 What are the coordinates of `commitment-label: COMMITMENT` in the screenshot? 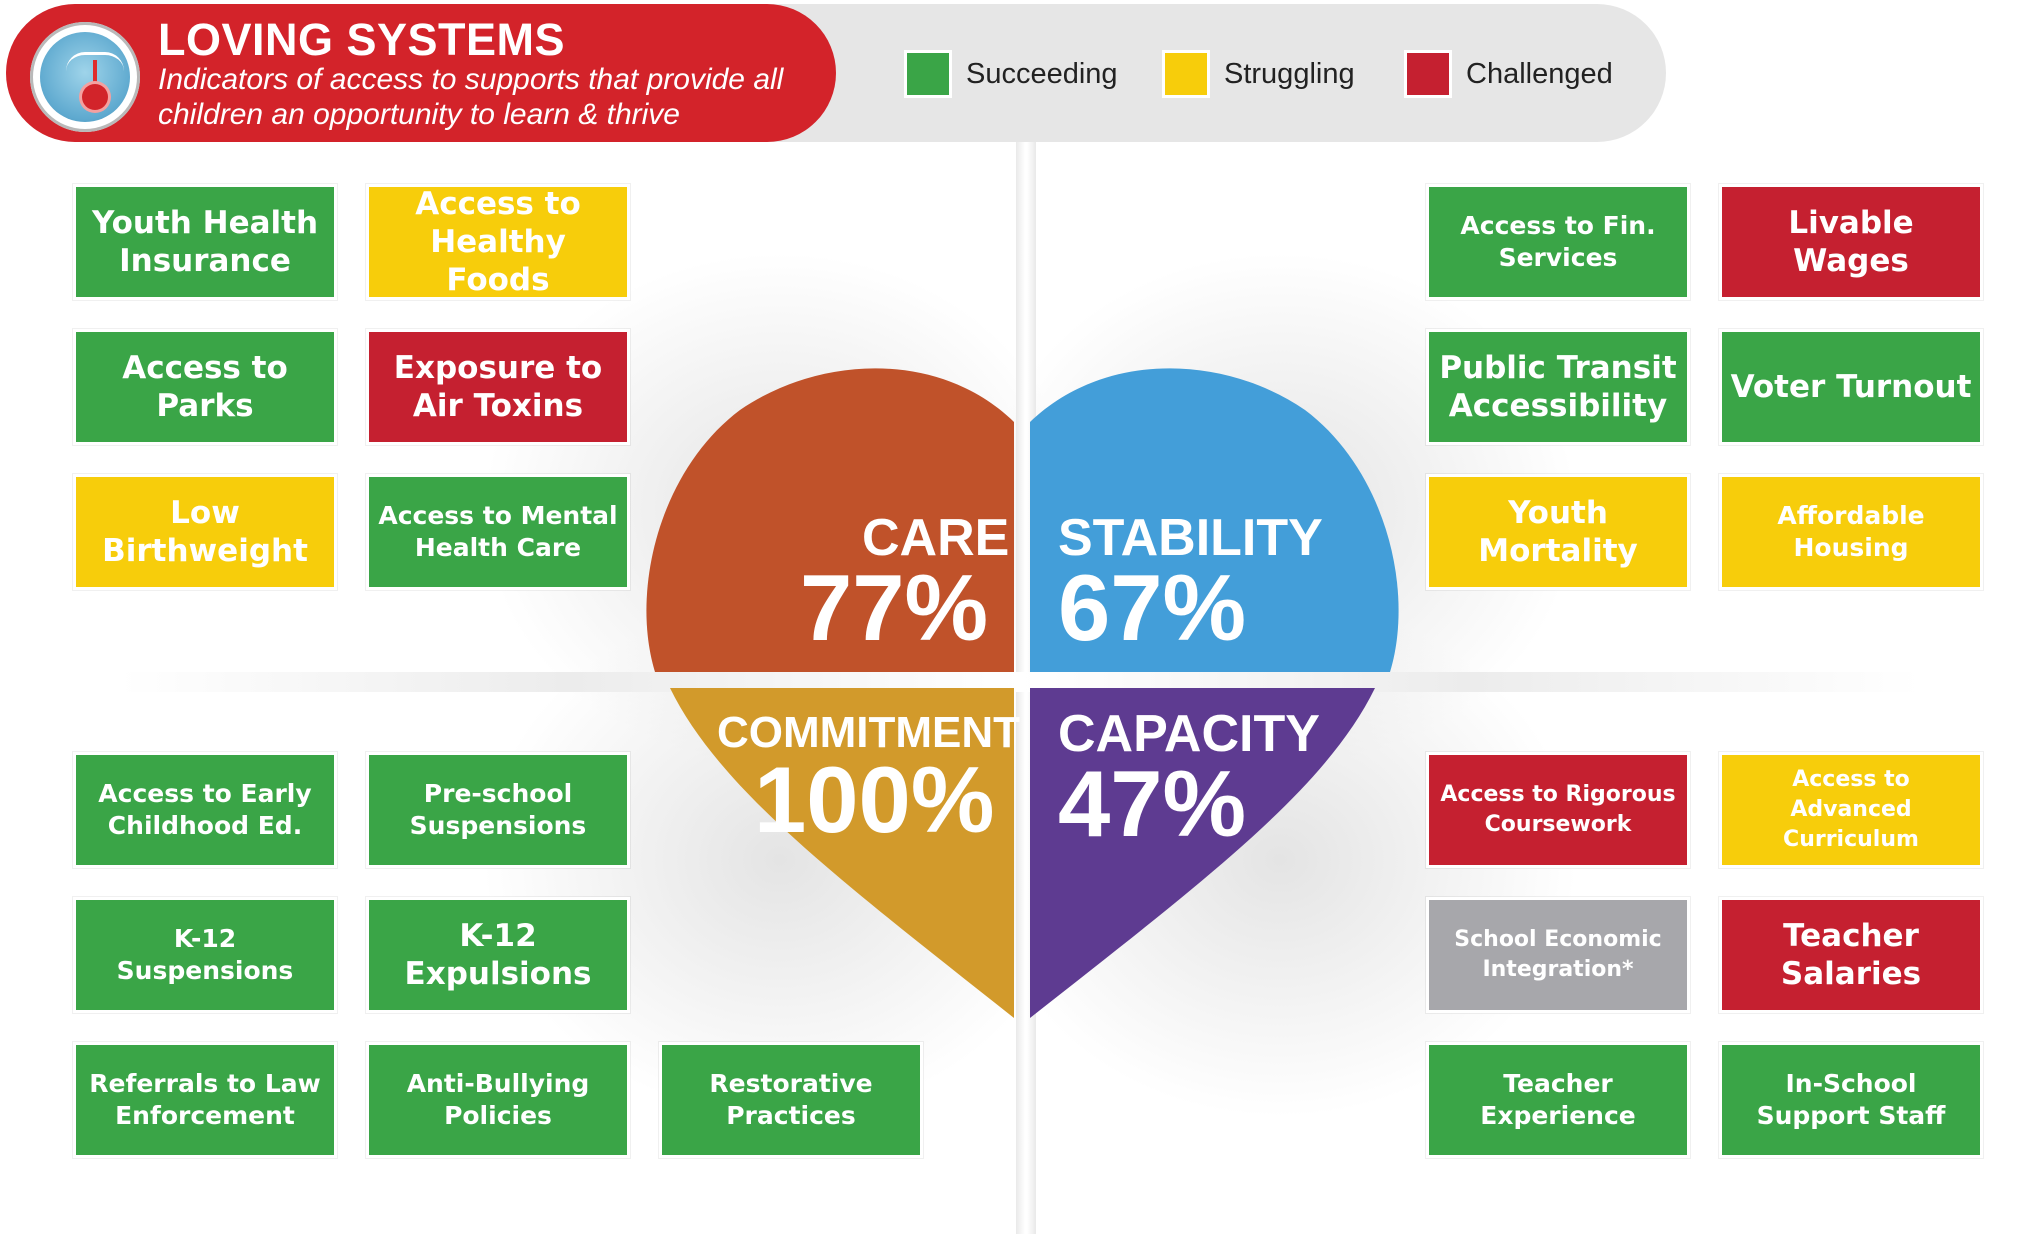 It's located at (869, 732).